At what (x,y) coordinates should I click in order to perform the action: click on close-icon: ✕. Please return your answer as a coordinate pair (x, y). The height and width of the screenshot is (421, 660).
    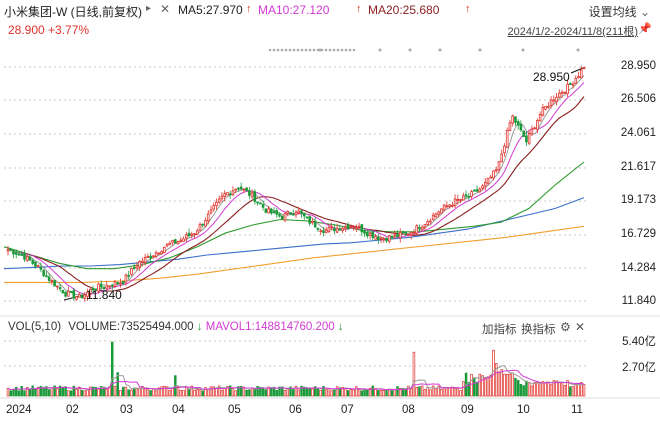
    Looking at the image, I should click on (580, 327).